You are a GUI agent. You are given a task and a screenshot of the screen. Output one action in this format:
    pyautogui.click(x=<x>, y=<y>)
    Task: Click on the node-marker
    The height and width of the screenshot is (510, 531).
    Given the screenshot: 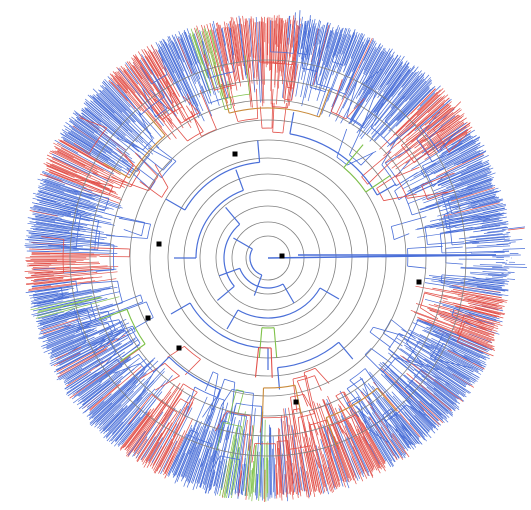 What is the action you would take?
    pyautogui.click(x=235, y=154)
    